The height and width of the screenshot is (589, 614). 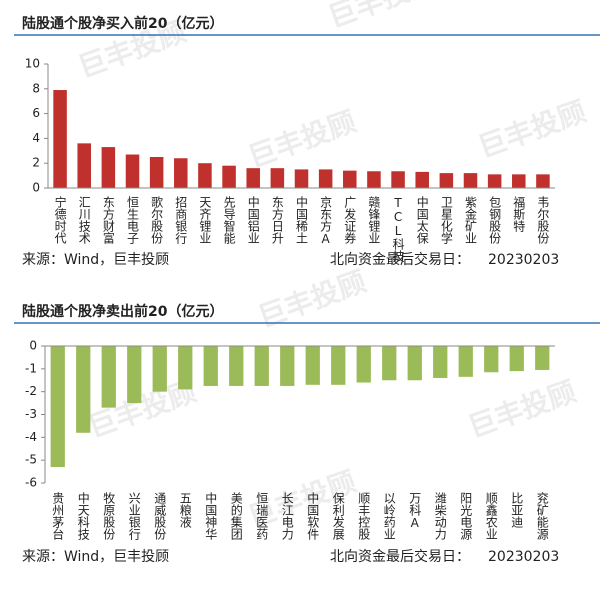 I want to click on x-tick-label: 中天科技, so click(x=83, y=515).